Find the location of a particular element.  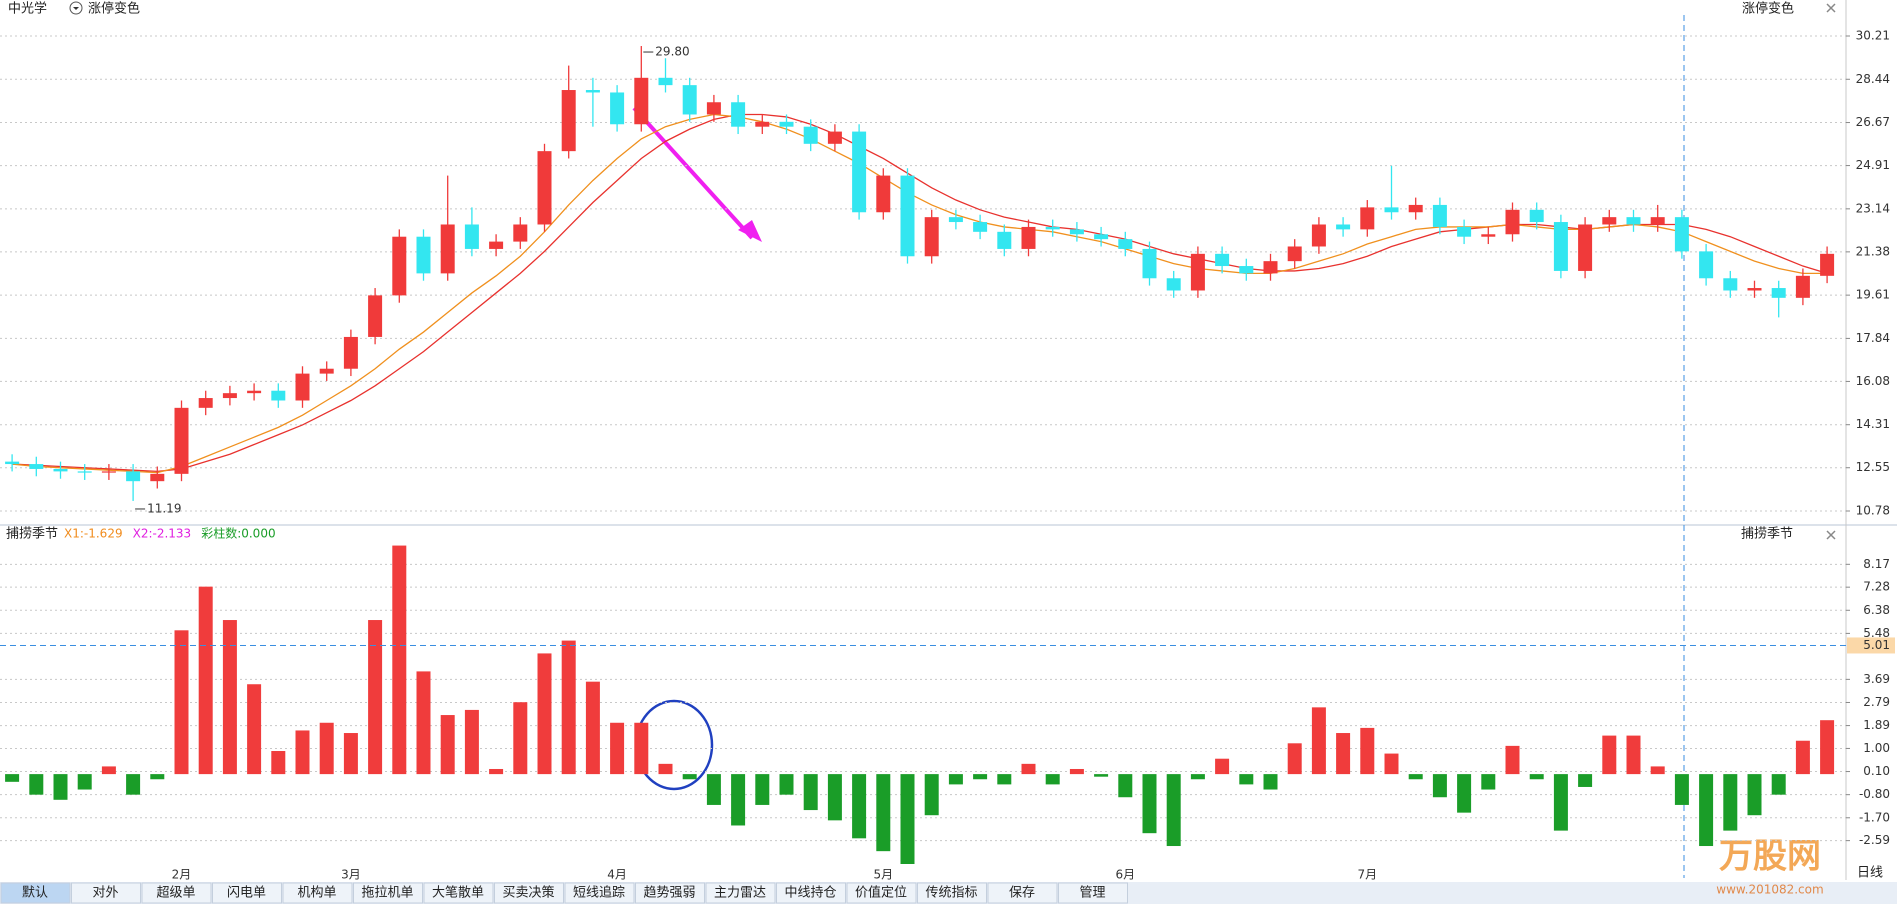

y-tick-label: 14.31 is located at coordinates (1873, 424).